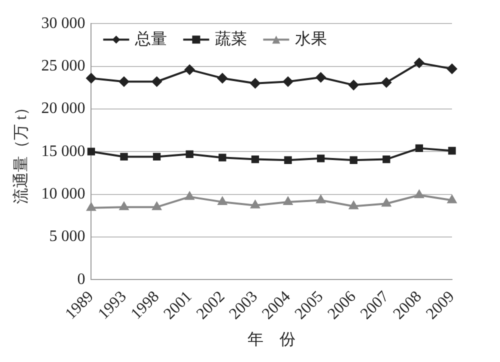  Describe the element at coordinates (67, 237) in the screenshot. I see `y-tick-label: 5 000` at that location.